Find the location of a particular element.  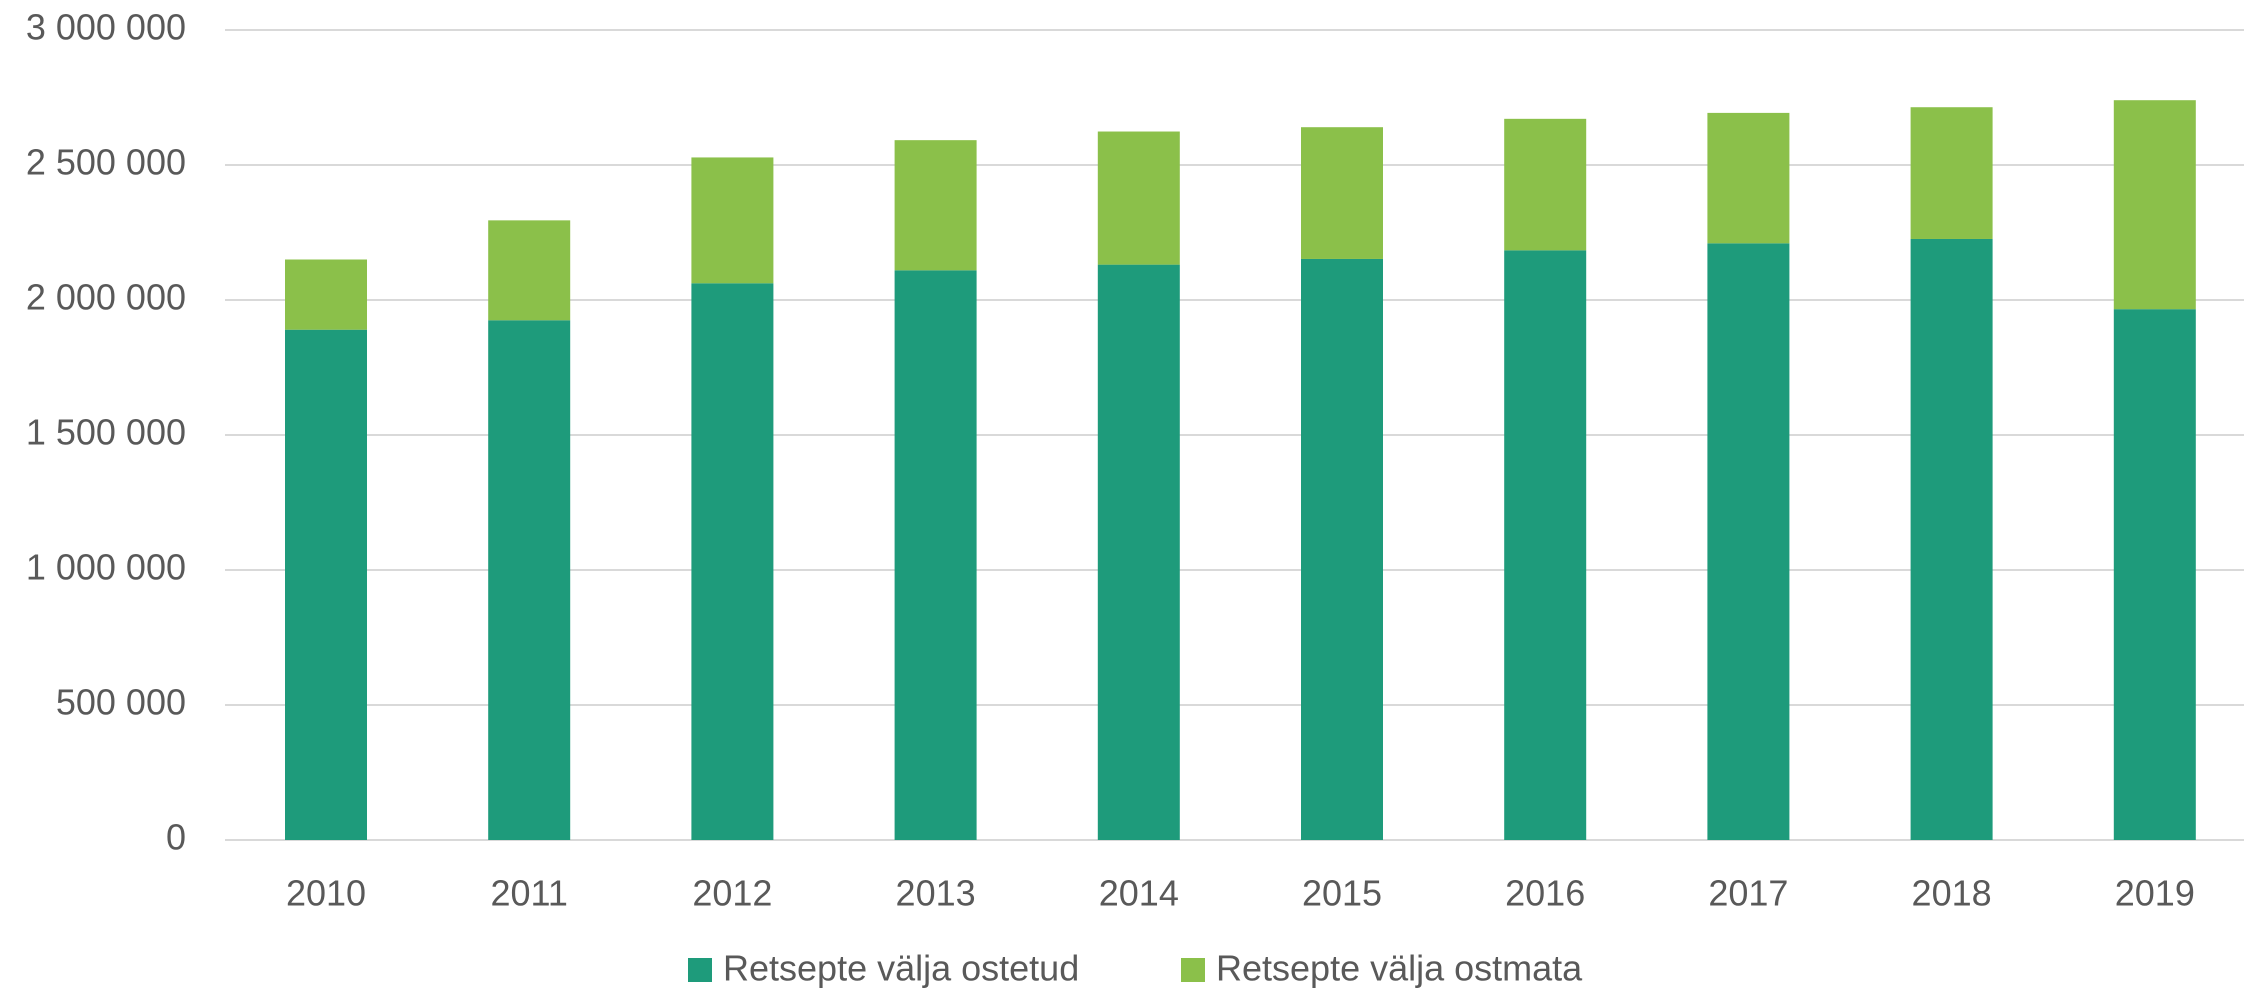

y-tick-label: 500 000 is located at coordinates (121, 702).